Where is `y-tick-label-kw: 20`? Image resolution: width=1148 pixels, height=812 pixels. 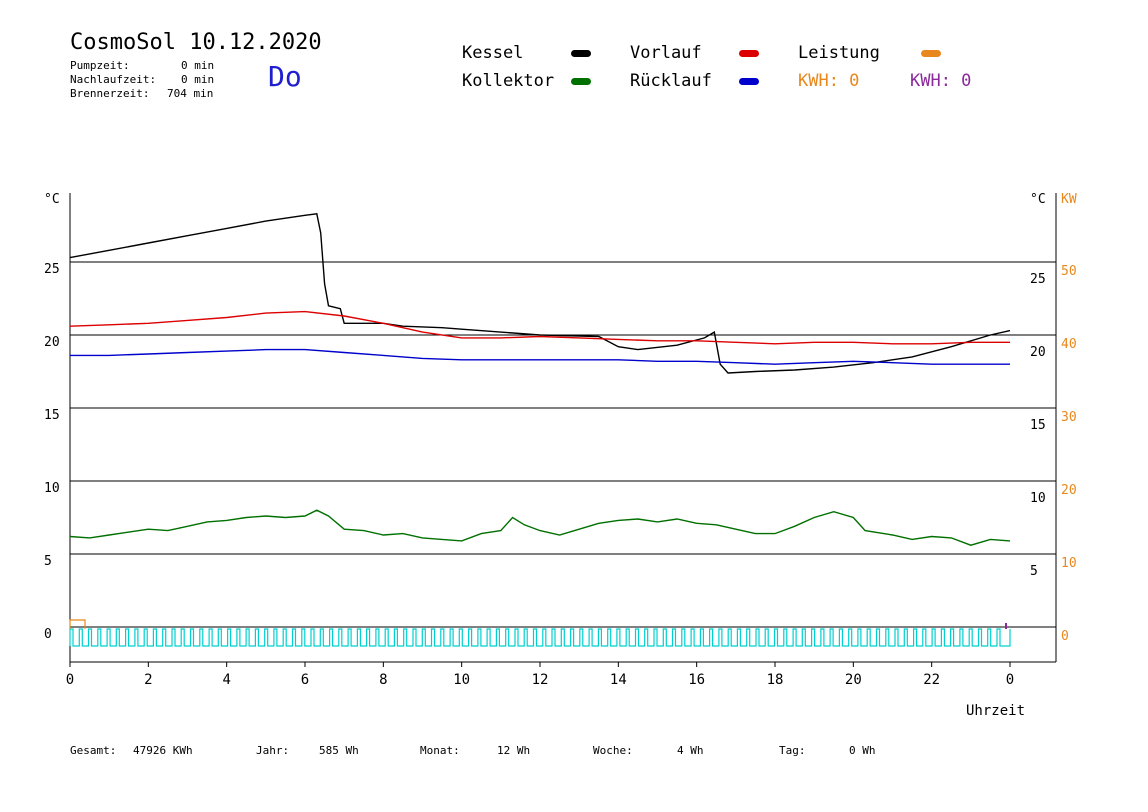
y-tick-label-kw: 20 is located at coordinates (1069, 490).